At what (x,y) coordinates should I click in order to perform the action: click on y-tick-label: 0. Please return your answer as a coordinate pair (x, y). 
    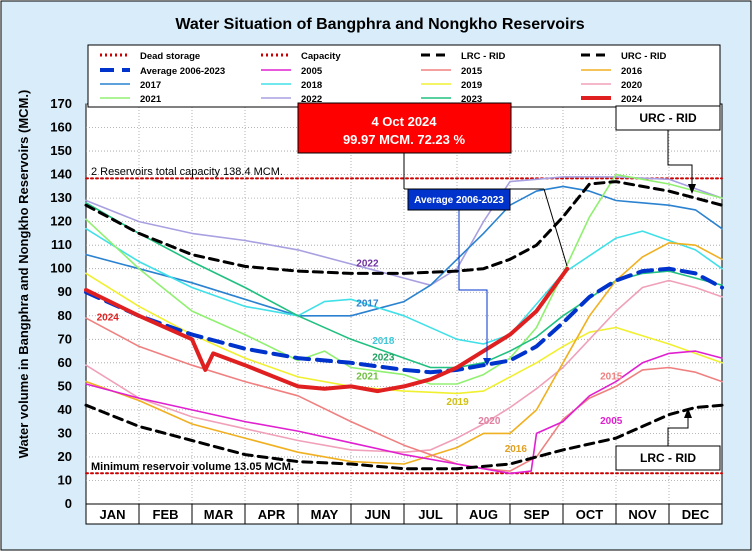
    Looking at the image, I should click on (68, 503).